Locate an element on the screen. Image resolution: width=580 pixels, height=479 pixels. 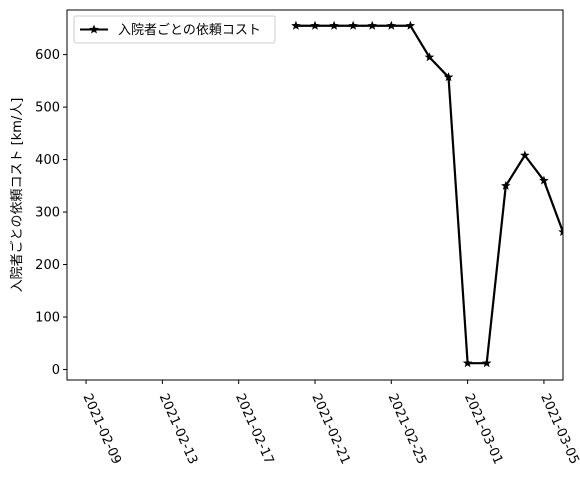
legend-box is located at coordinates (174, 29).